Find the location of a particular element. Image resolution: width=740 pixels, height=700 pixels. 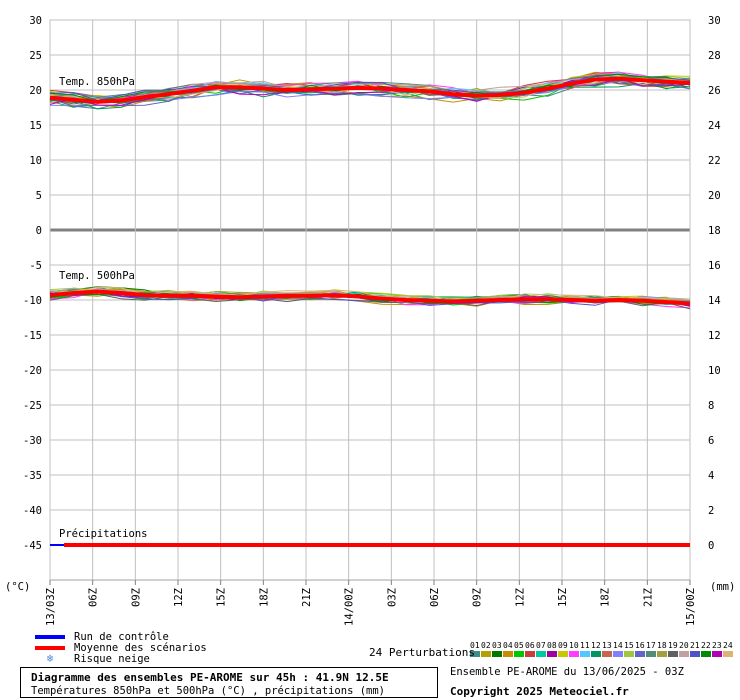

x-tick-label: 03Z is located at coordinates (392, 597).